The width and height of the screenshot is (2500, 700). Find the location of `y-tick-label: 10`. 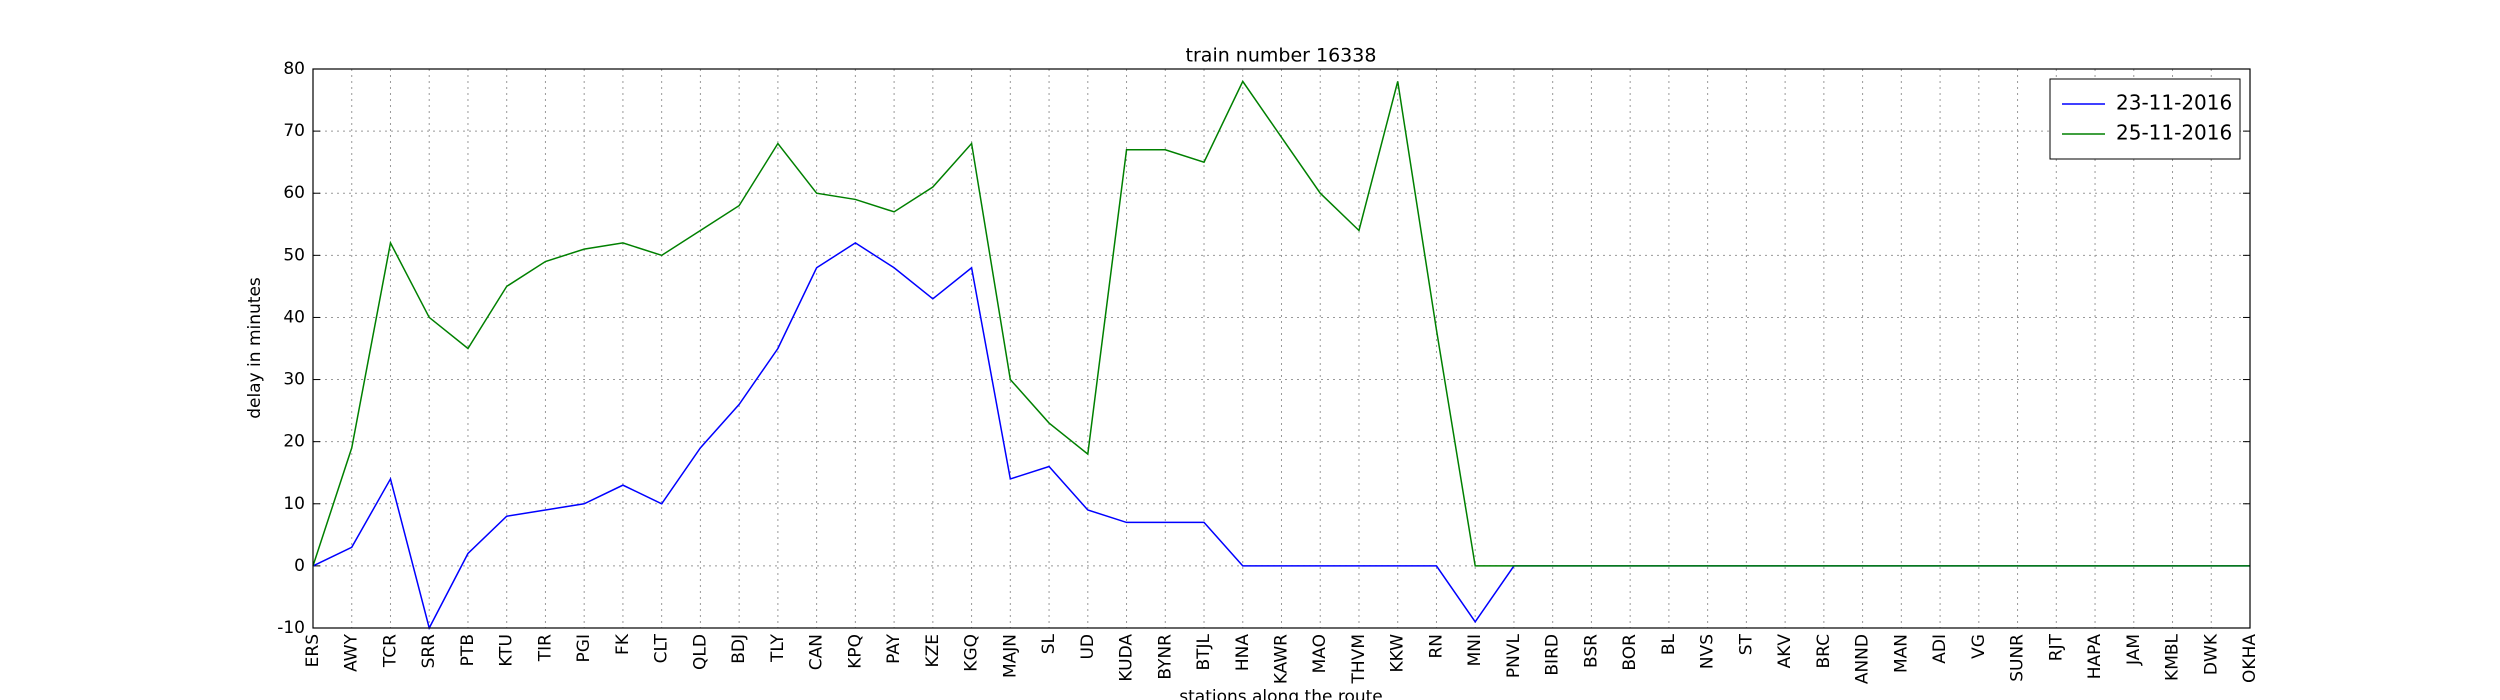

y-tick-label: 10 is located at coordinates (294, 504).